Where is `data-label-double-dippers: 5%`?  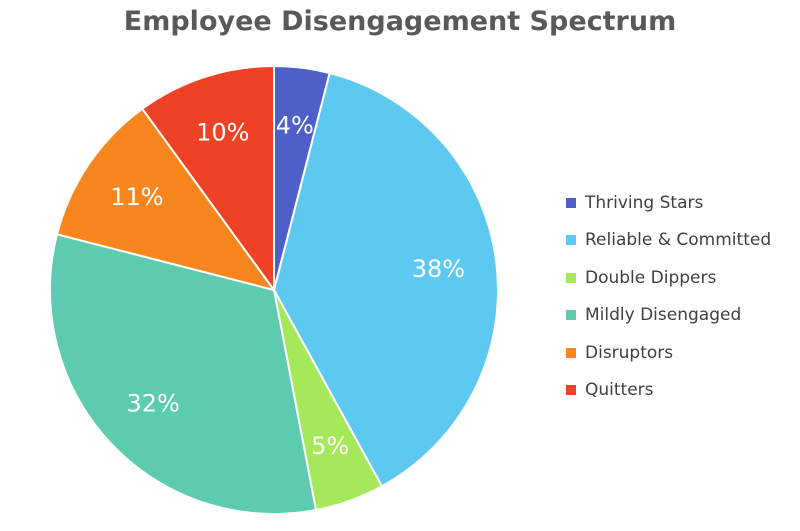 data-label-double-dippers: 5% is located at coordinates (330, 446).